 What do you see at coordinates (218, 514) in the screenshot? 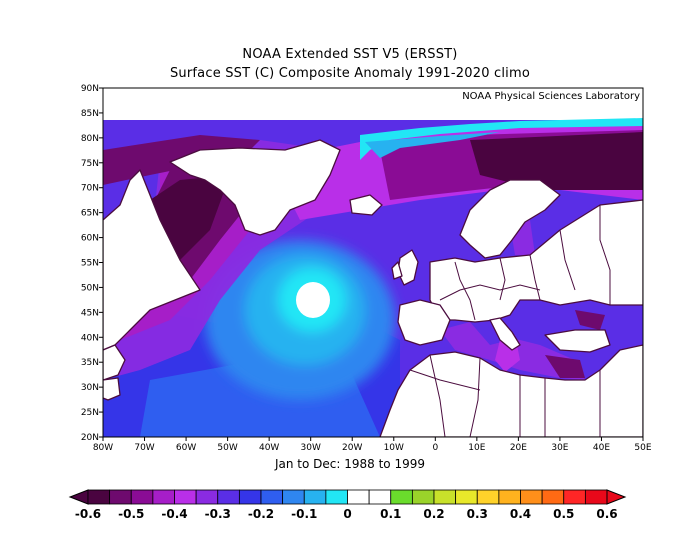
I see `colorbar-label: -0.3` at bounding box center [218, 514].